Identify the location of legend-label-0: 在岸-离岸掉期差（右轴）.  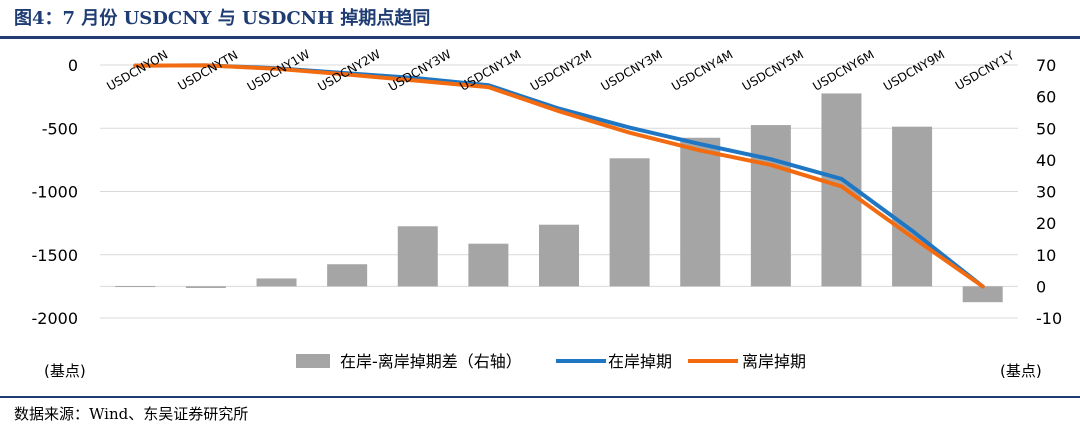
(431, 361).